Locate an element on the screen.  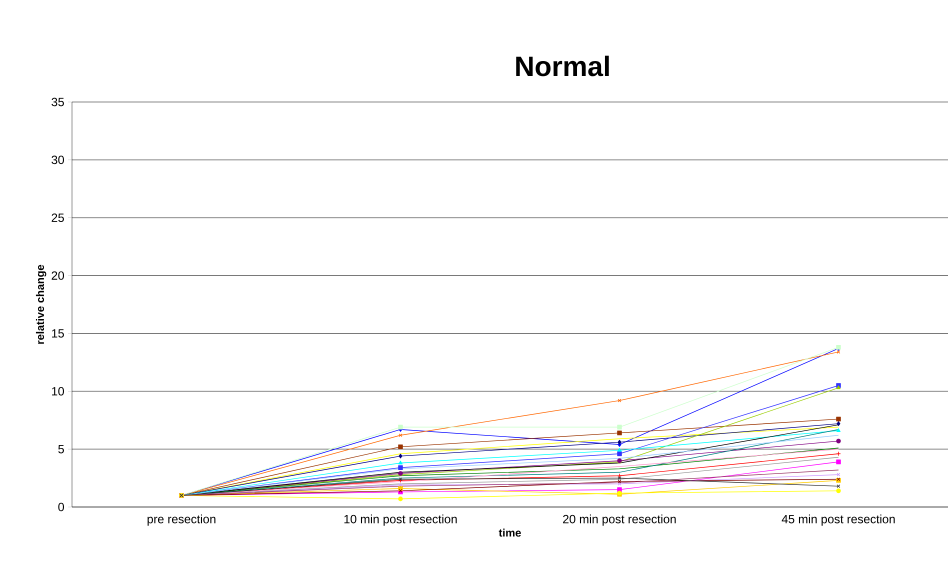
y-tick-label: 30 is located at coordinates (58, 160).